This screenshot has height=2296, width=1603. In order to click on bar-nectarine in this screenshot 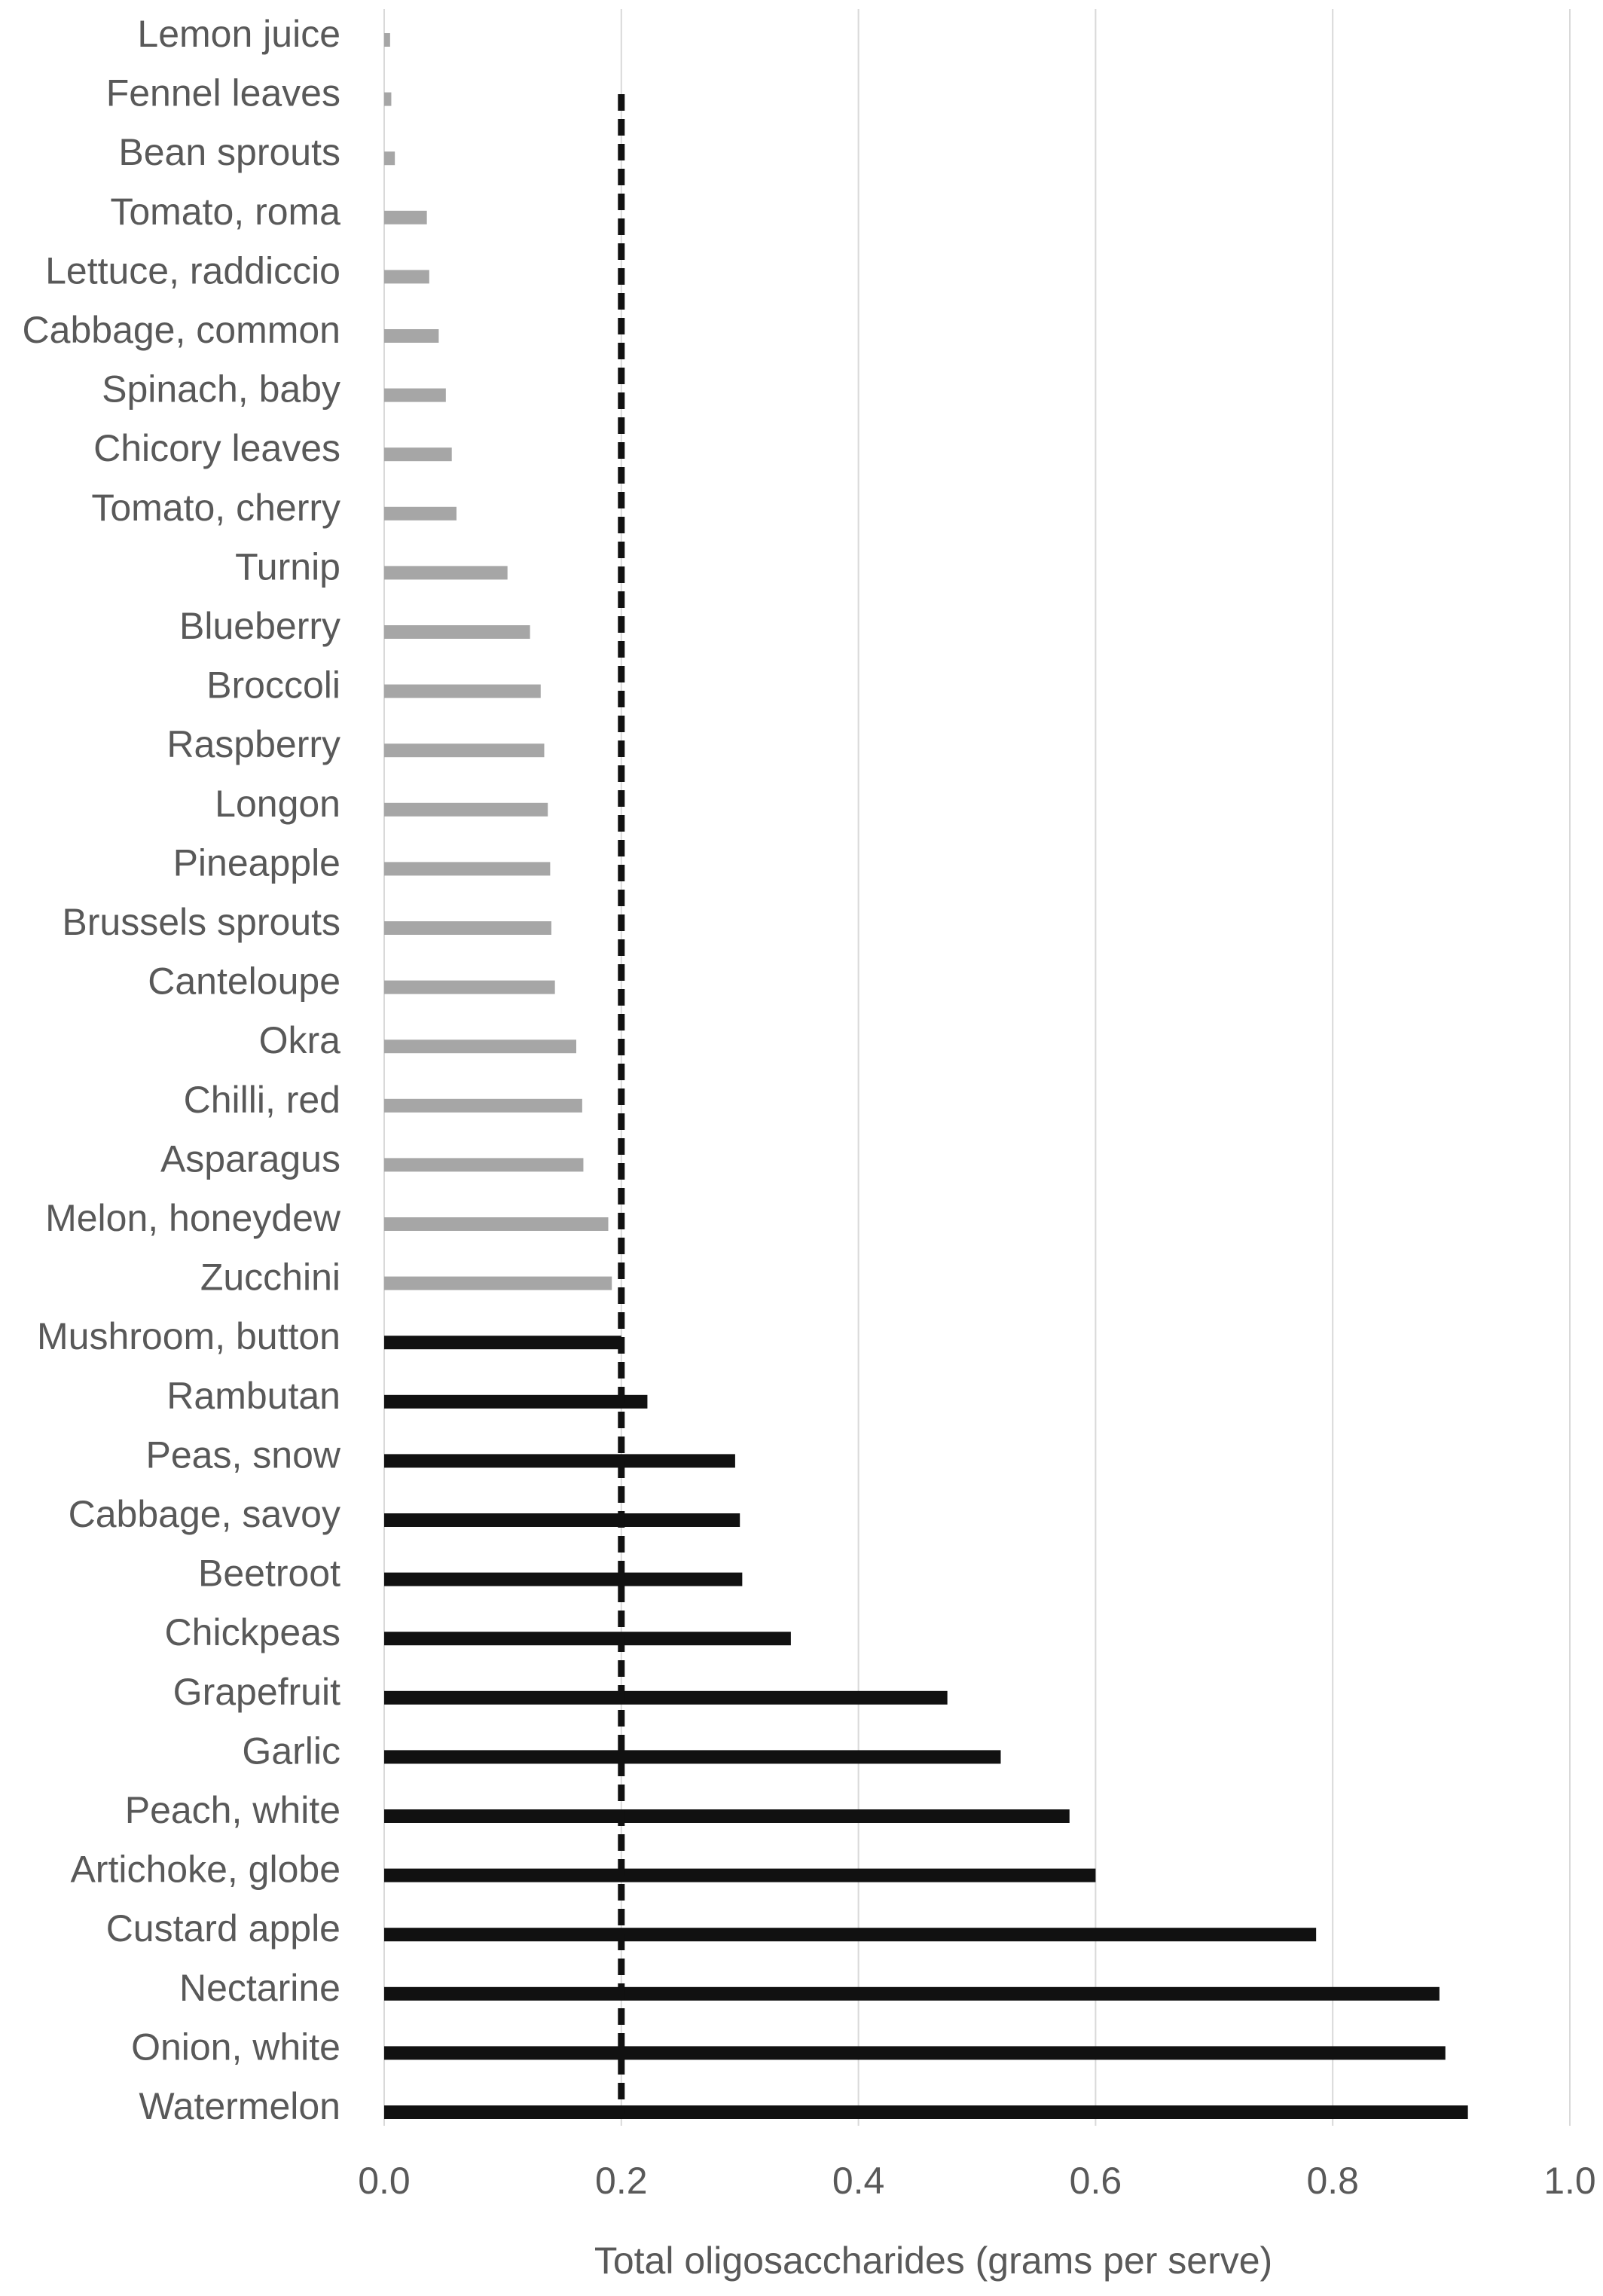, I will do `click(912, 1993)`.